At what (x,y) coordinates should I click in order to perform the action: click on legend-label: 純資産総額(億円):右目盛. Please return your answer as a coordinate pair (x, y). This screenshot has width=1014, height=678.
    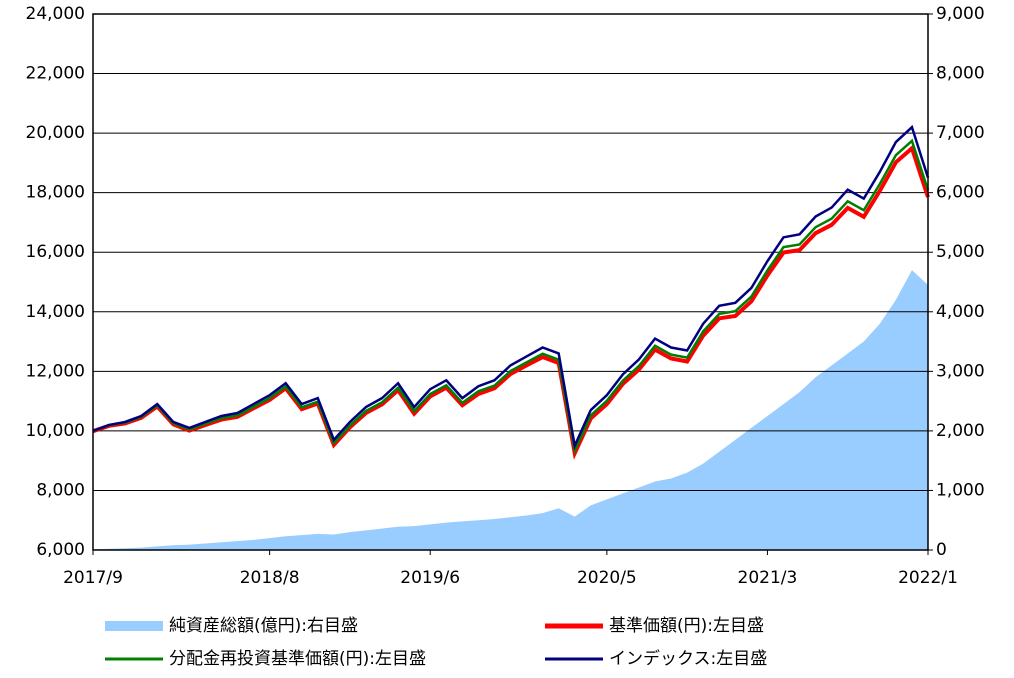
    Looking at the image, I should click on (263, 626).